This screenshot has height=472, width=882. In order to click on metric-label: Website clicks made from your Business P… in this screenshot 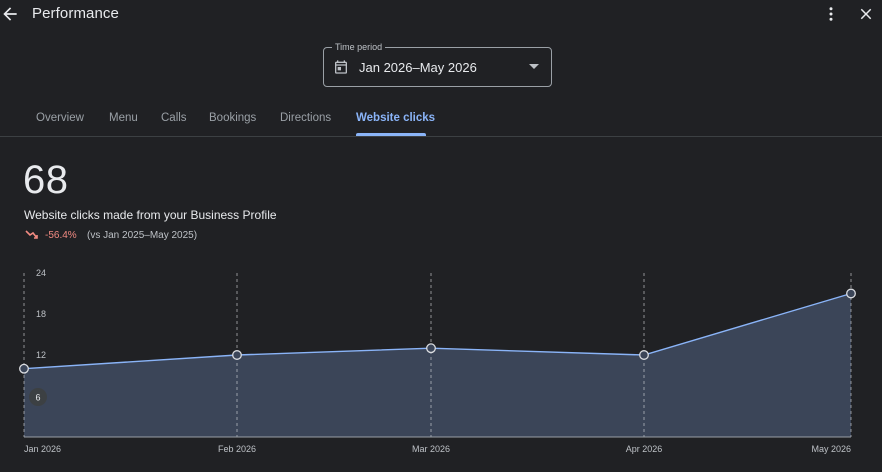, I will do `click(150, 215)`.